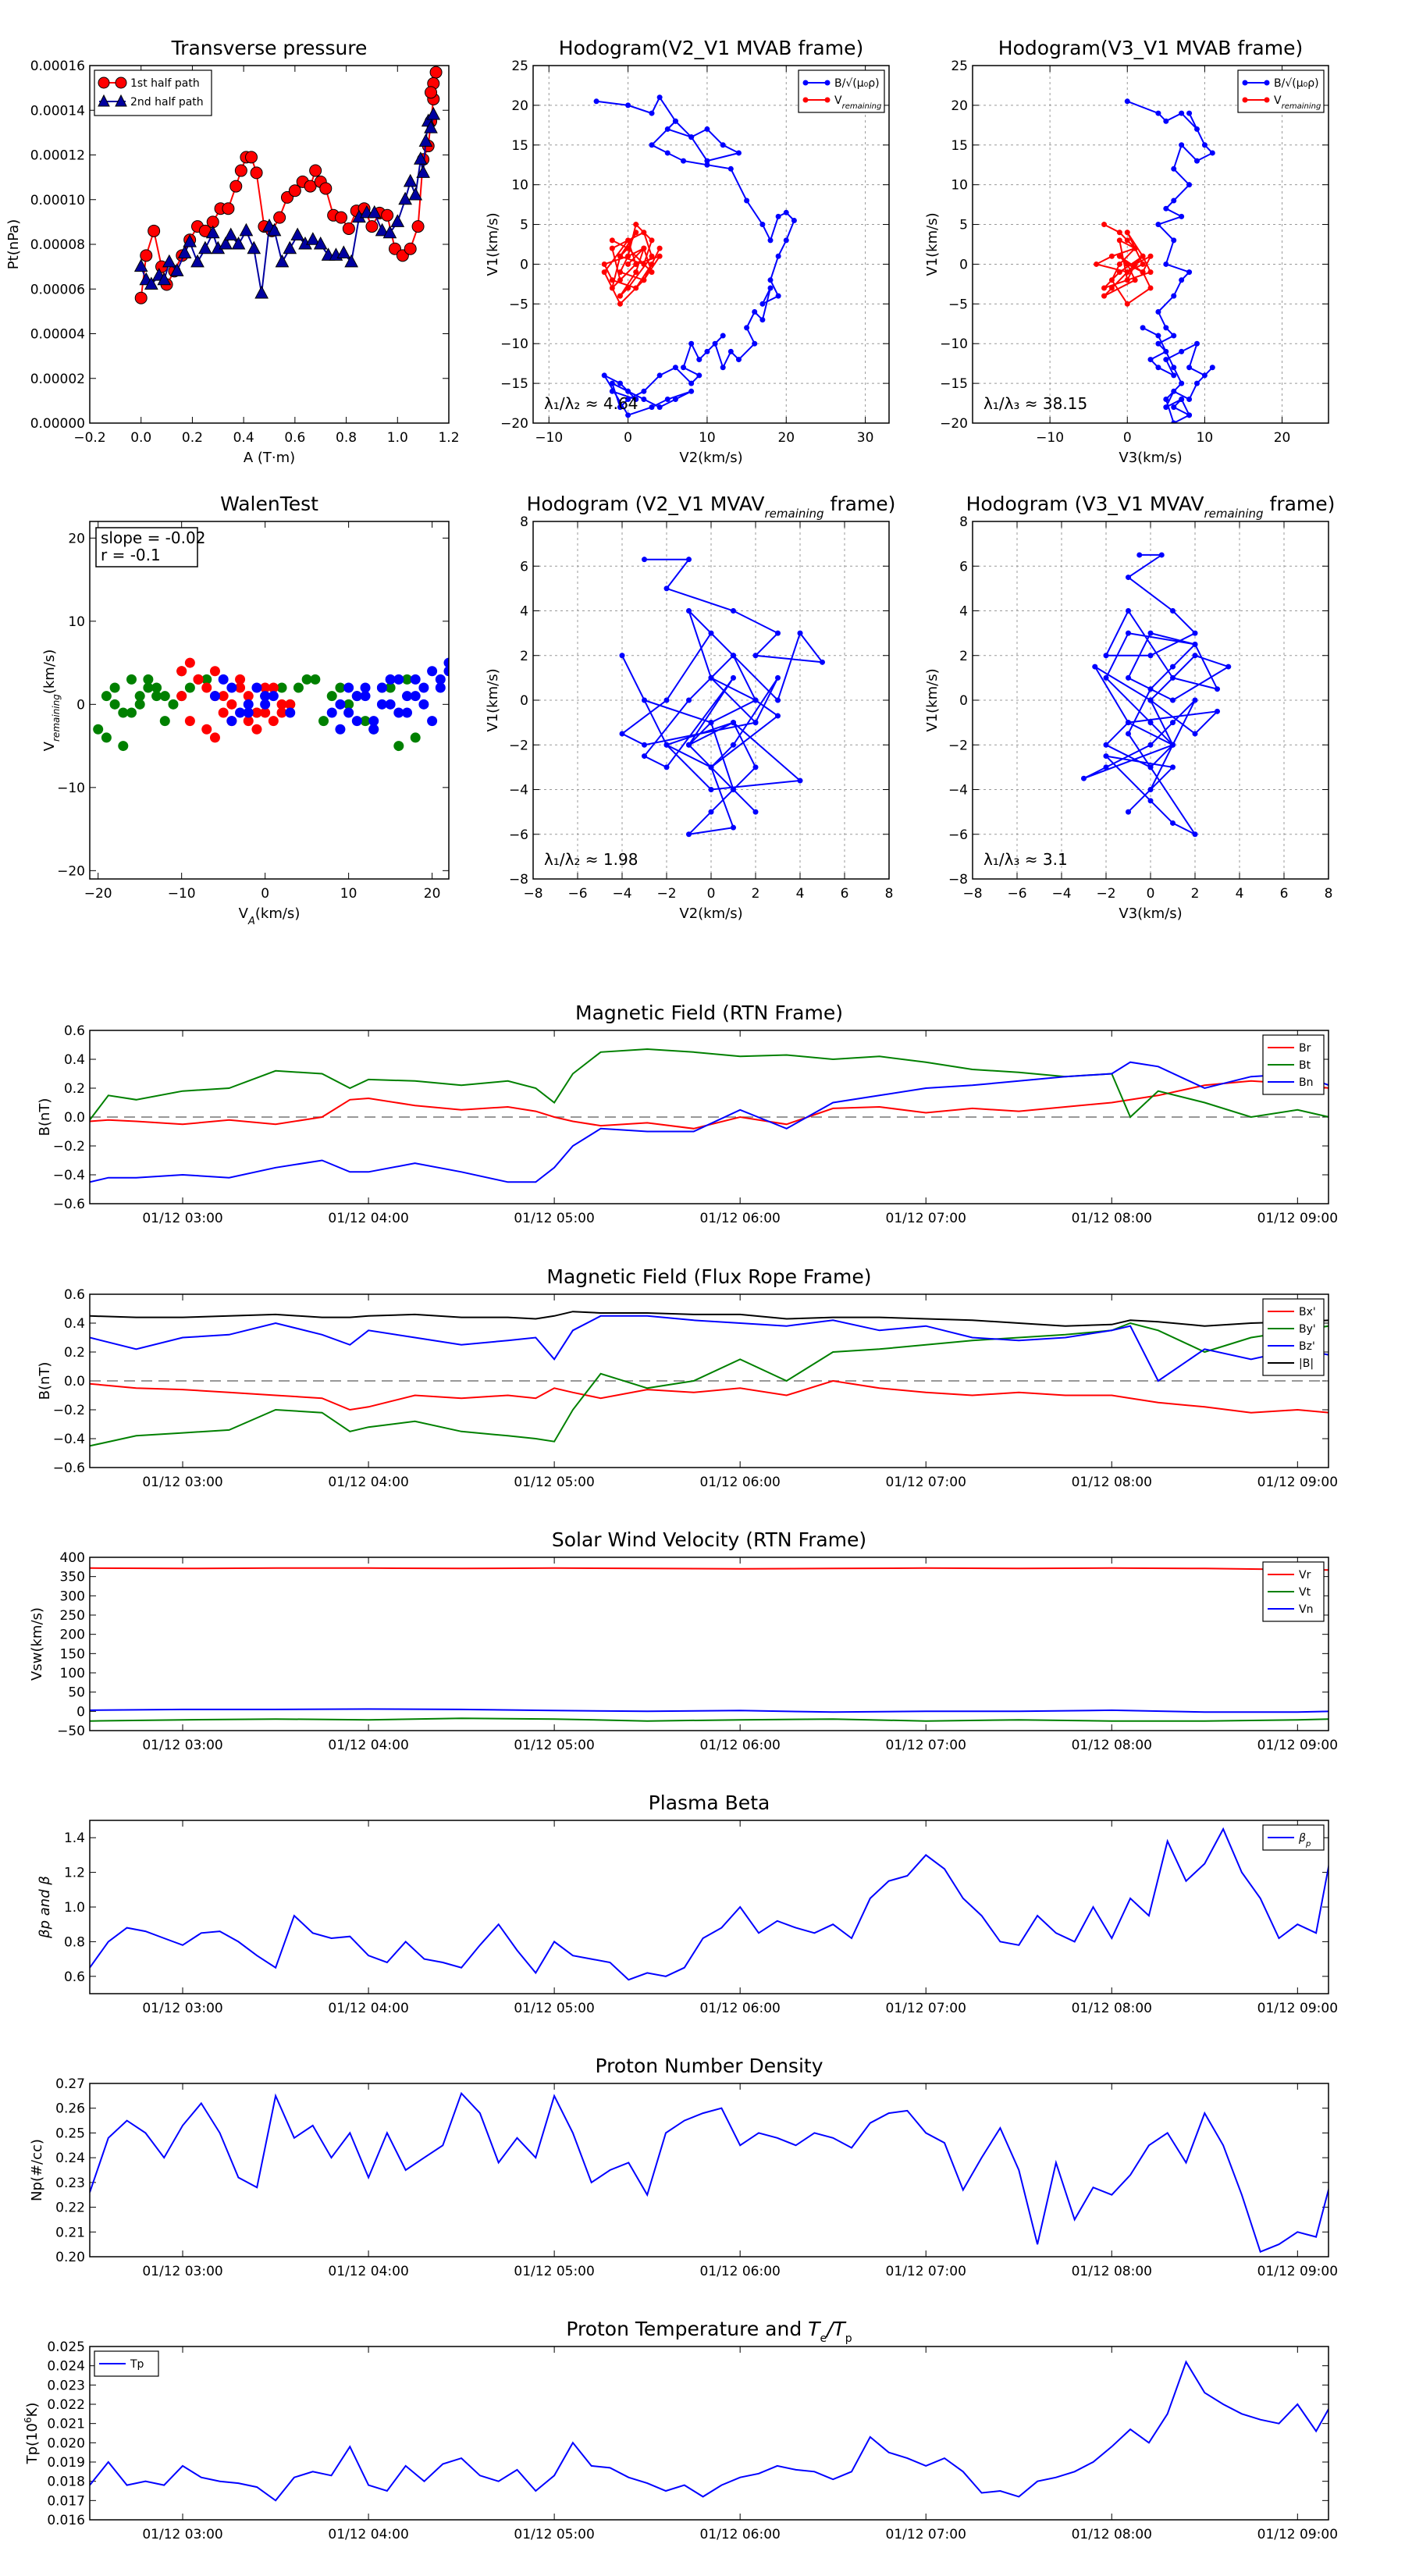 Image resolution: width=1405 pixels, height=2576 pixels. Describe the element at coordinates (1293, 1064) in the screenshot. I see `legend: Br Bt Bn` at that location.